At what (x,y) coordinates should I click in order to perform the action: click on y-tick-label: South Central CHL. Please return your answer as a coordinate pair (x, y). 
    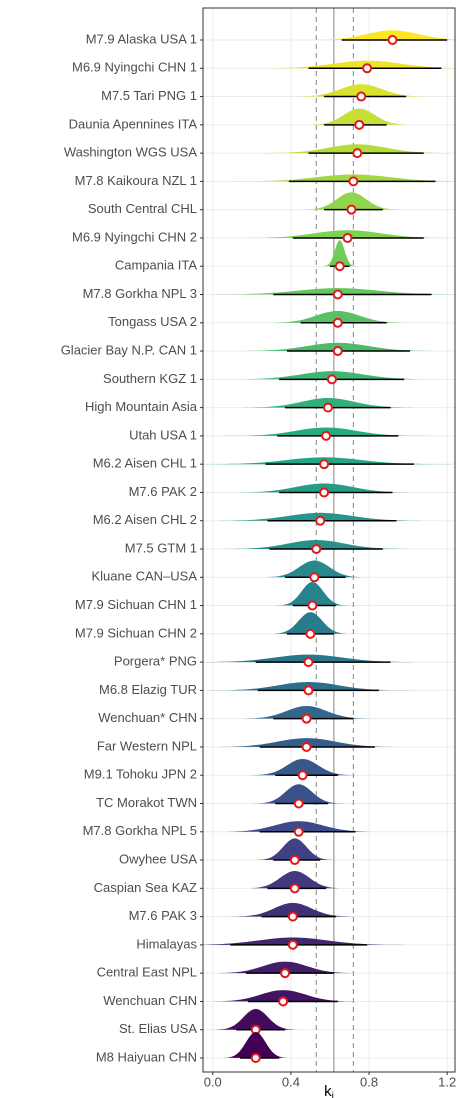
    Looking at the image, I should click on (142, 208).